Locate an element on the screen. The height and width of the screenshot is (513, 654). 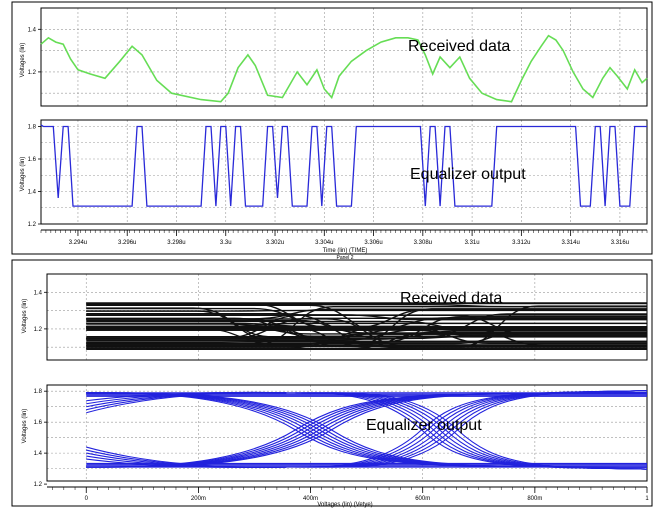
eye-tick-label: 200m is located at coordinates (198, 499).